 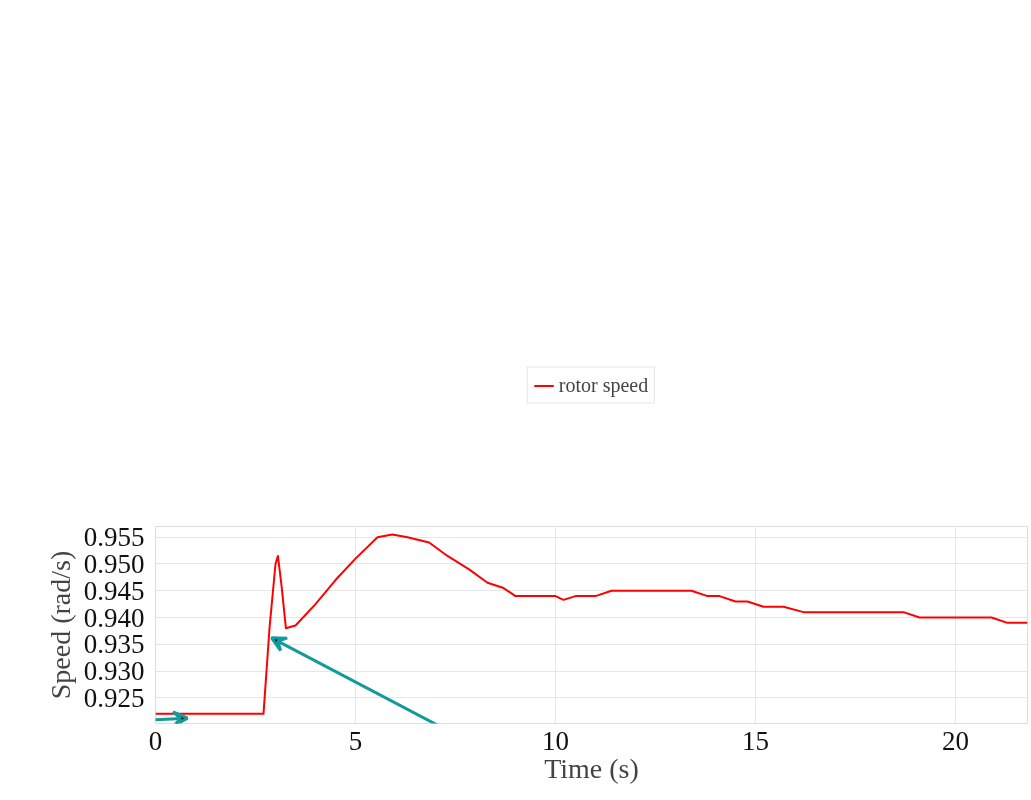 What do you see at coordinates (603, 385) in the screenshot?
I see `legend-label: rotor speed` at bounding box center [603, 385].